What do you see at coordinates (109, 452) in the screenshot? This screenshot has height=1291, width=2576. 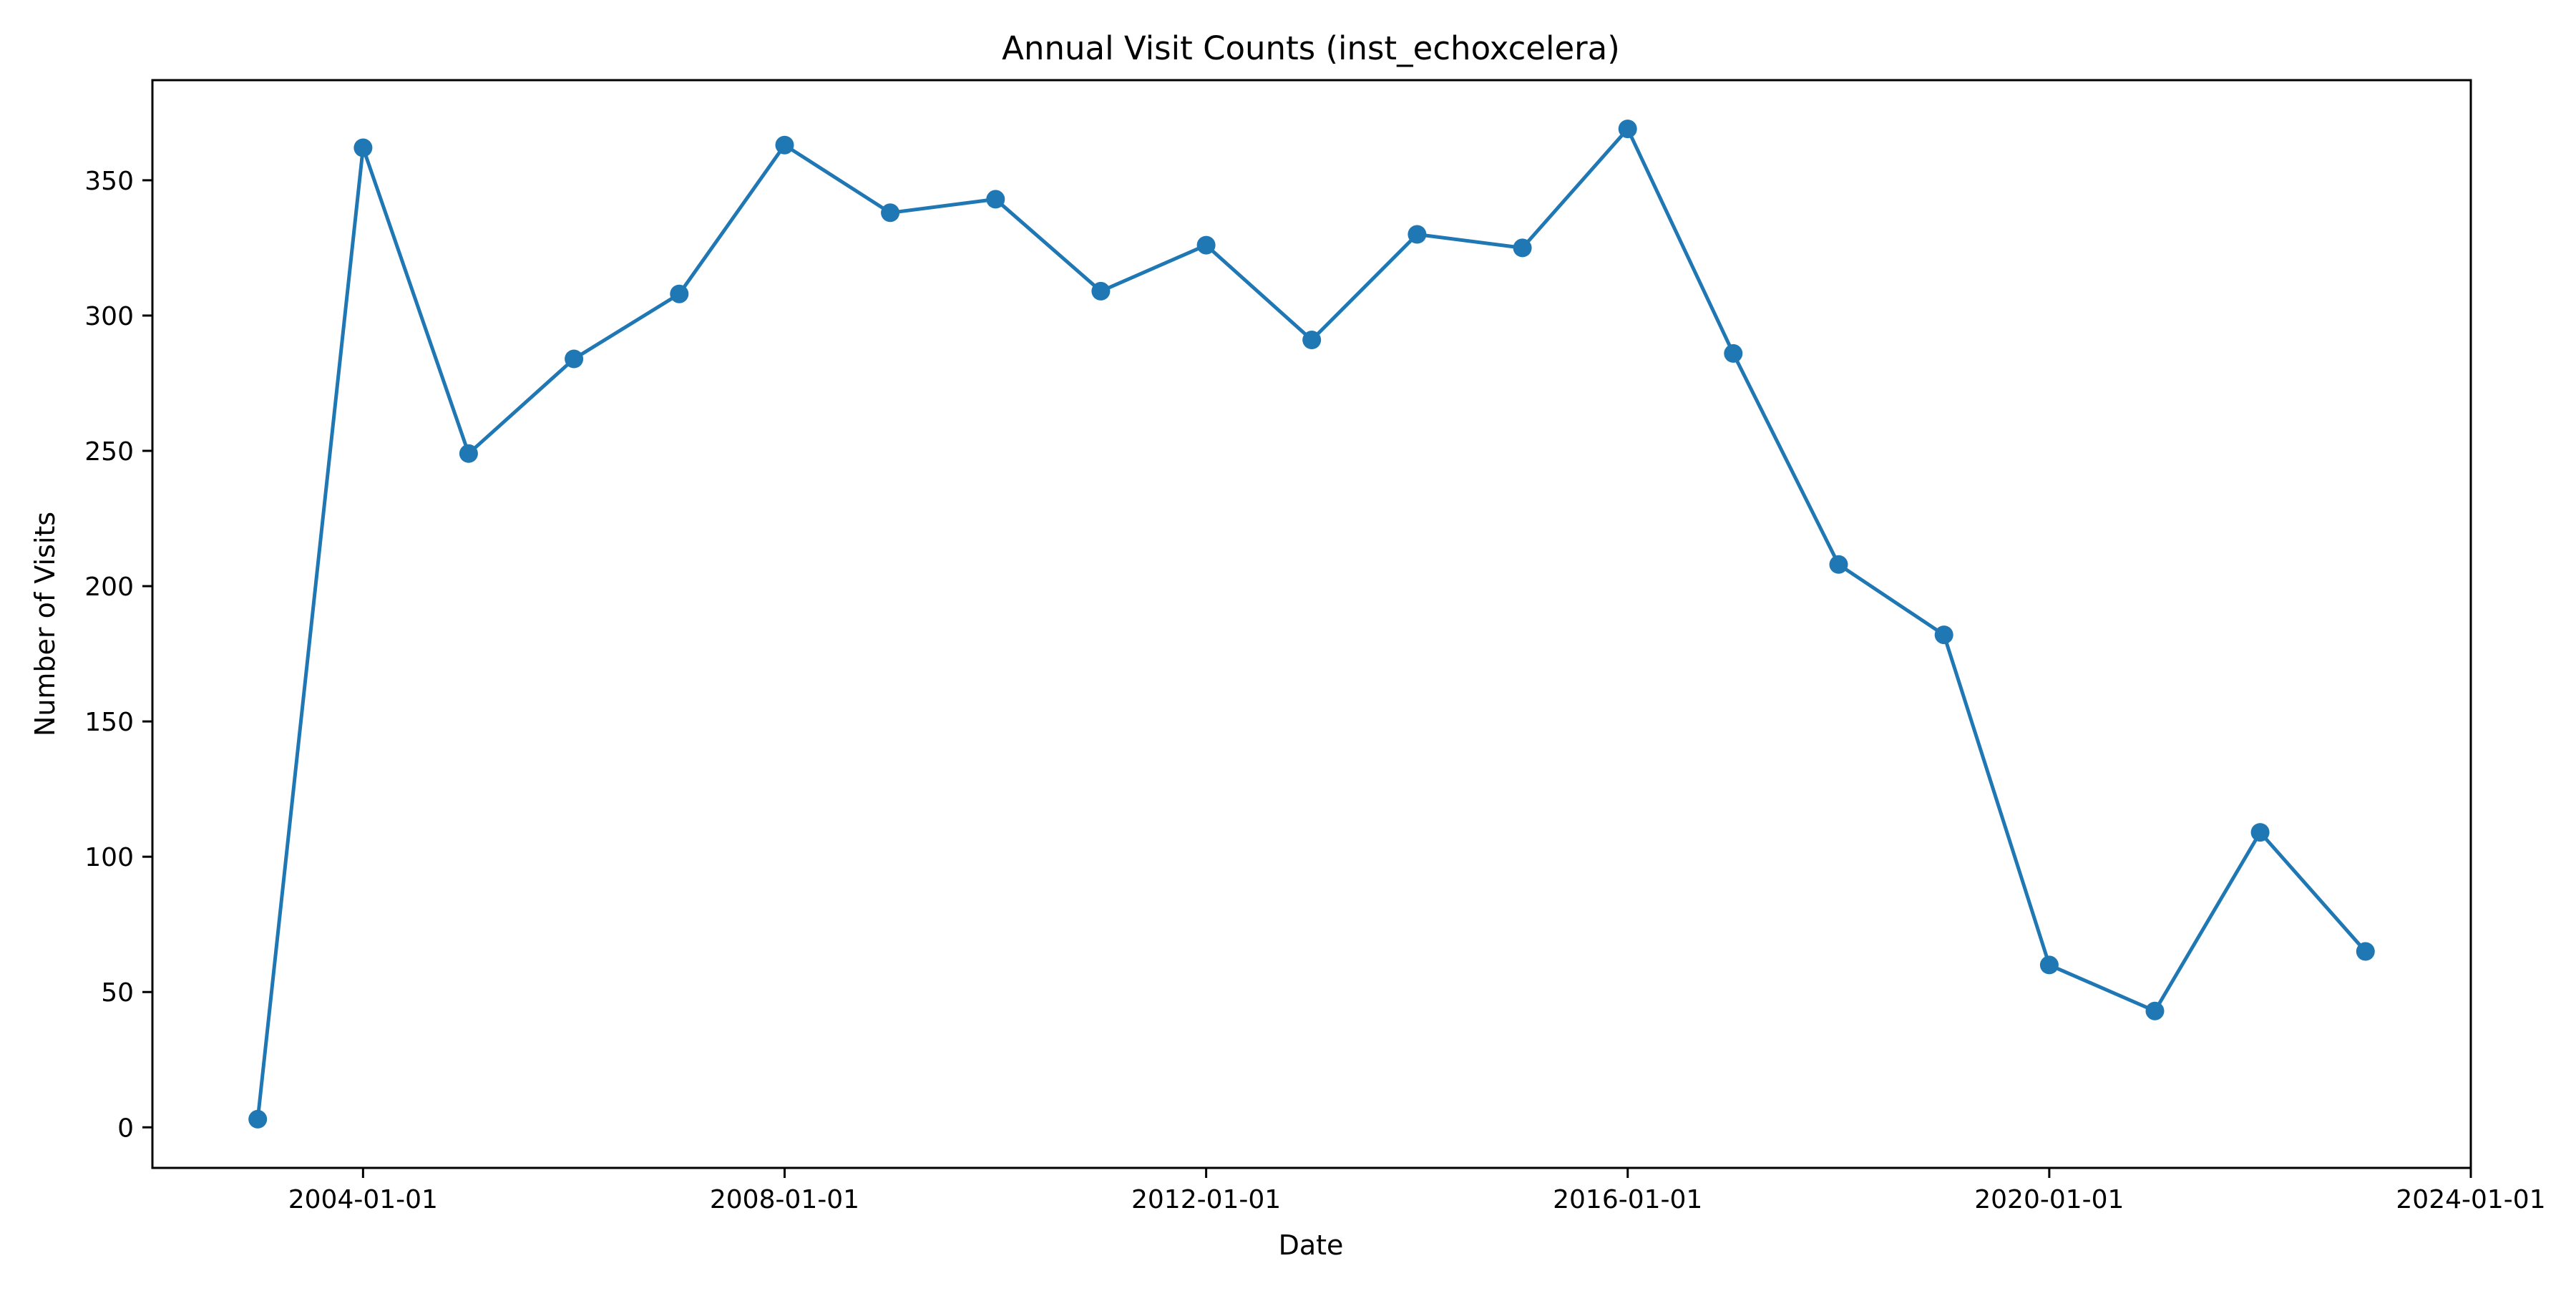 I see `y-tick-label: 250` at bounding box center [109, 452].